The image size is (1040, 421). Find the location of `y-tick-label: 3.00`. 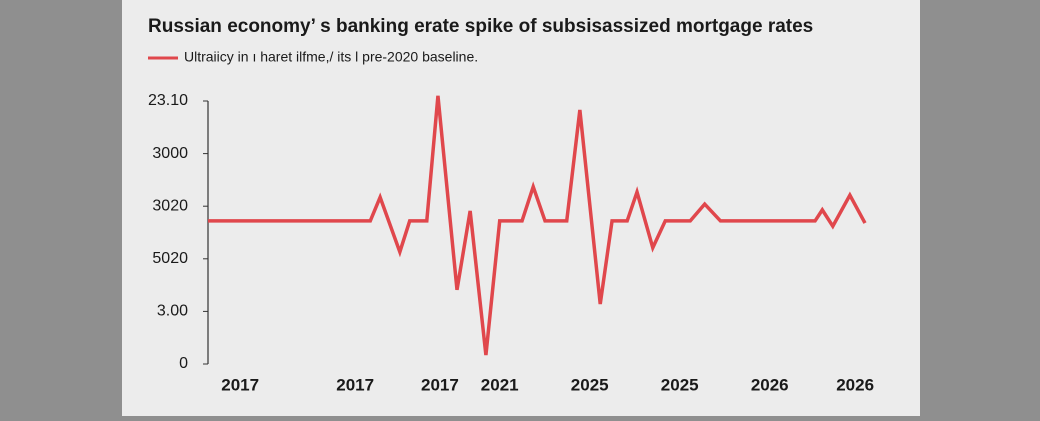

y-tick-label: 3.00 is located at coordinates (172, 311).